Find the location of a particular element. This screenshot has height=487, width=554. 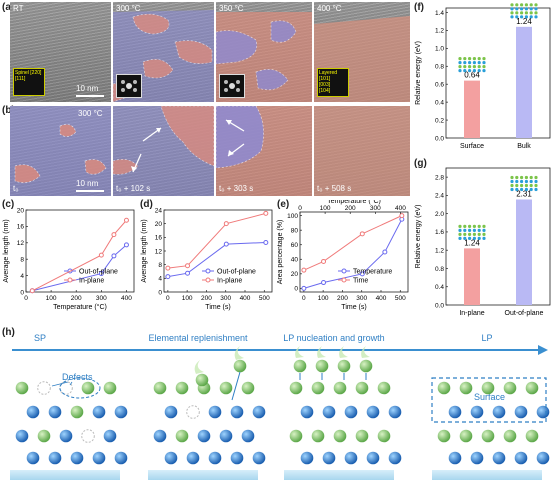

category-label: Surface is located at coordinates (472, 146).